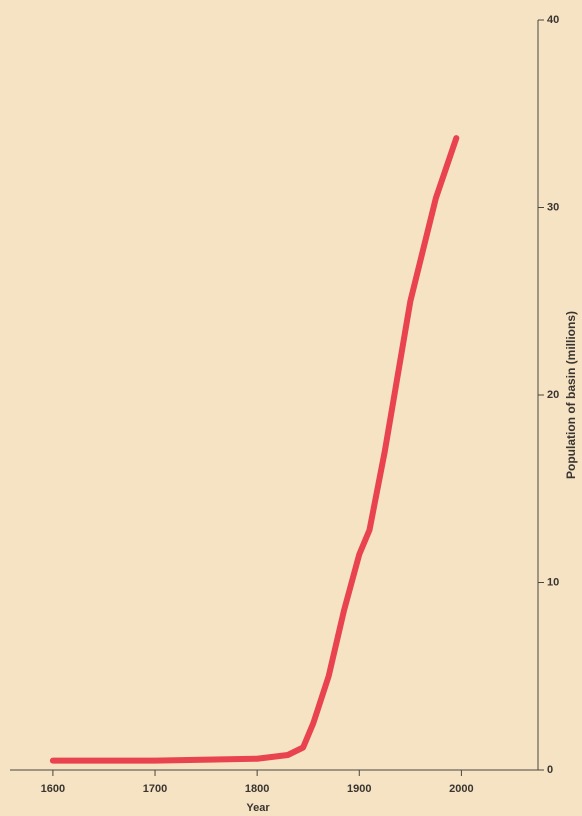 This screenshot has width=582, height=816. Describe the element at coordinates (359, 789) in the screenshot. I see `x-tick-label: 1900` at that location.